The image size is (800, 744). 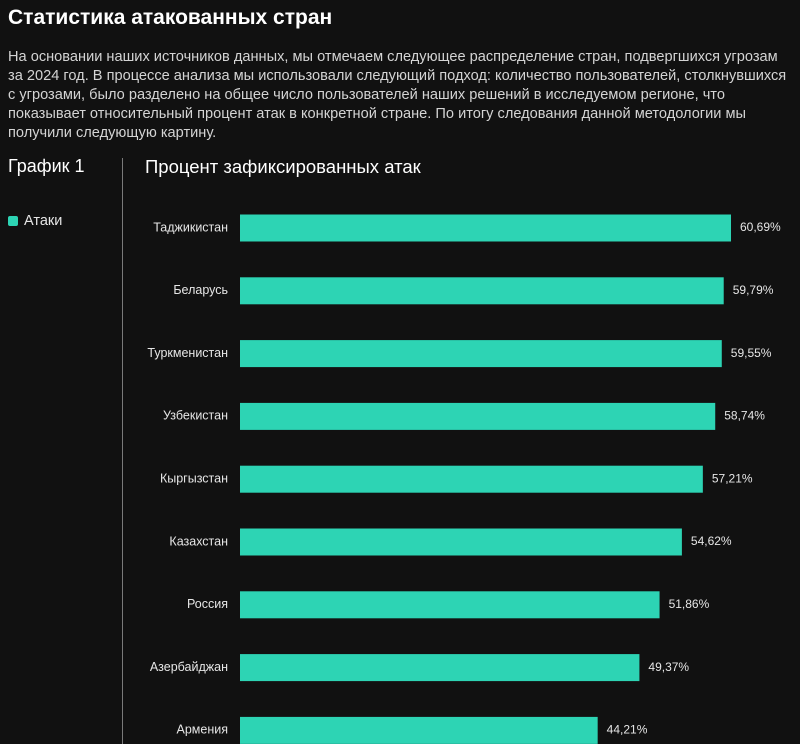 I want to click on category-label: Беларусь, so click(x=200, y=290).